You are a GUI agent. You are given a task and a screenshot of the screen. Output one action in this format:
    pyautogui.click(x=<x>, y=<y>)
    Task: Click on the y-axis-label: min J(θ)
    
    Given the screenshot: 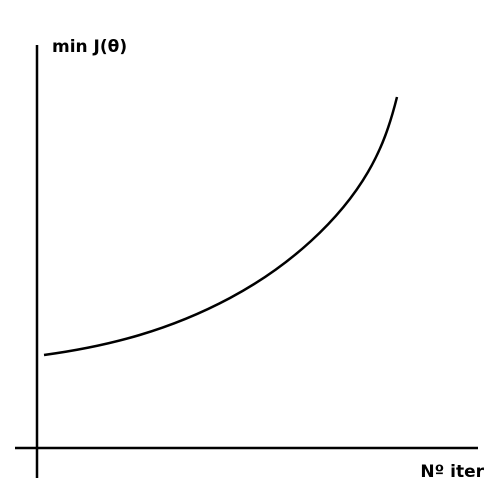 What is the action you would take?
    pyautogui.click(x=89, y=47)
    